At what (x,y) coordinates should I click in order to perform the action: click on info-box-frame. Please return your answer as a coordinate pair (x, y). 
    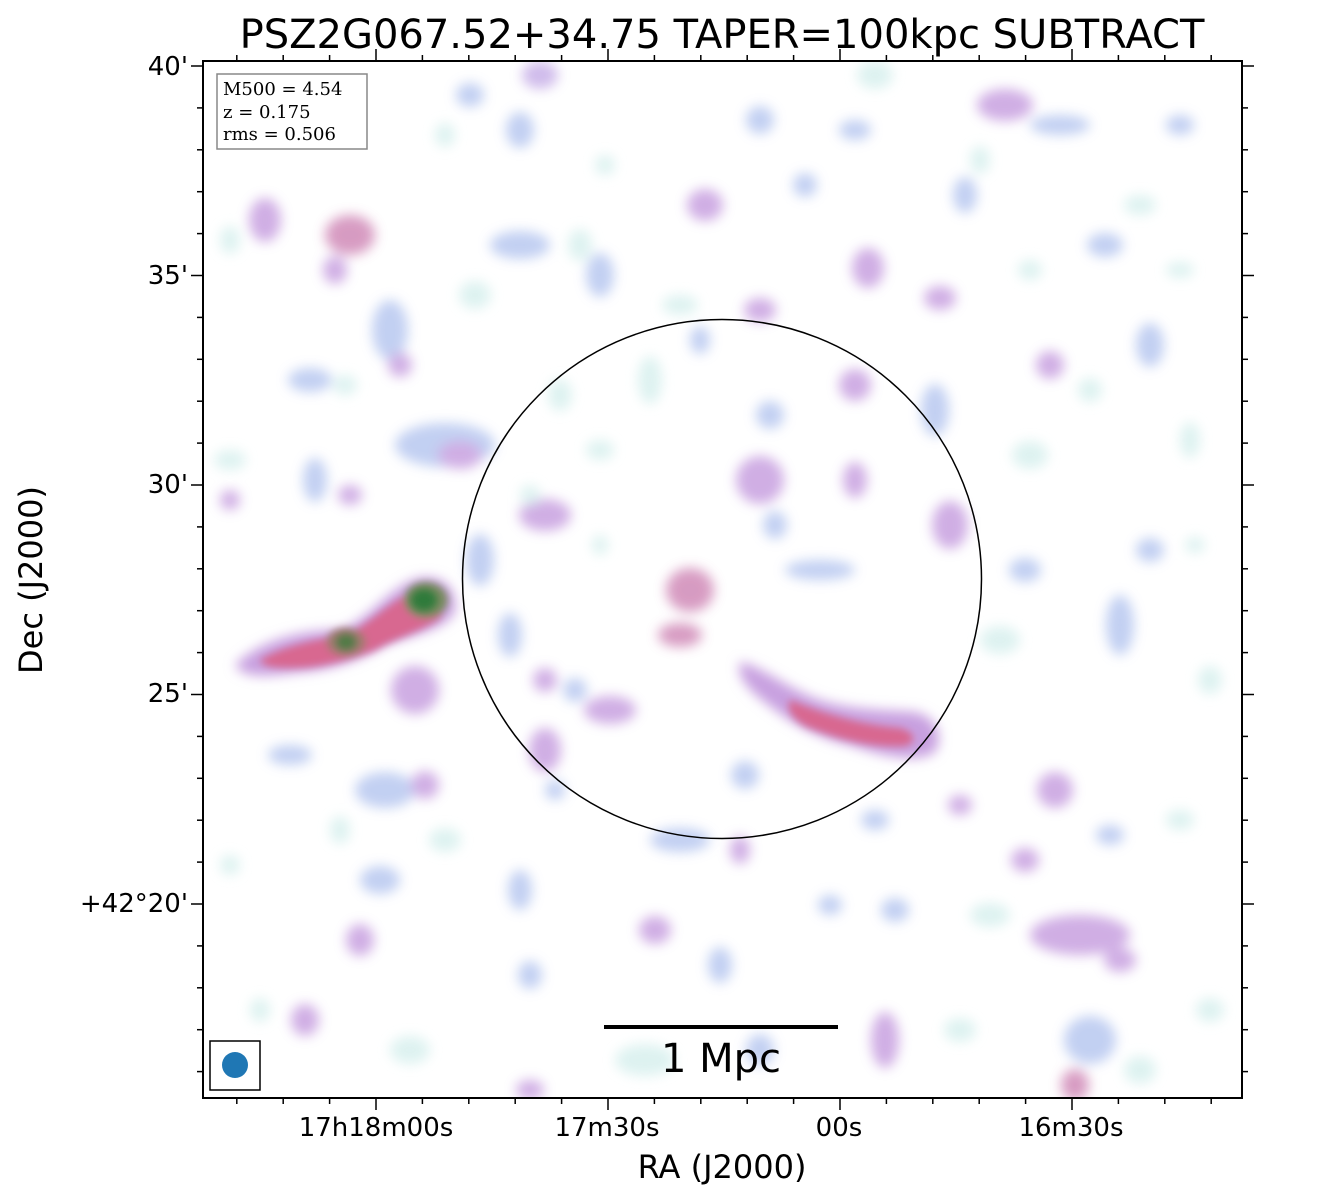
    Looking at the image, I should click on (292, 111).